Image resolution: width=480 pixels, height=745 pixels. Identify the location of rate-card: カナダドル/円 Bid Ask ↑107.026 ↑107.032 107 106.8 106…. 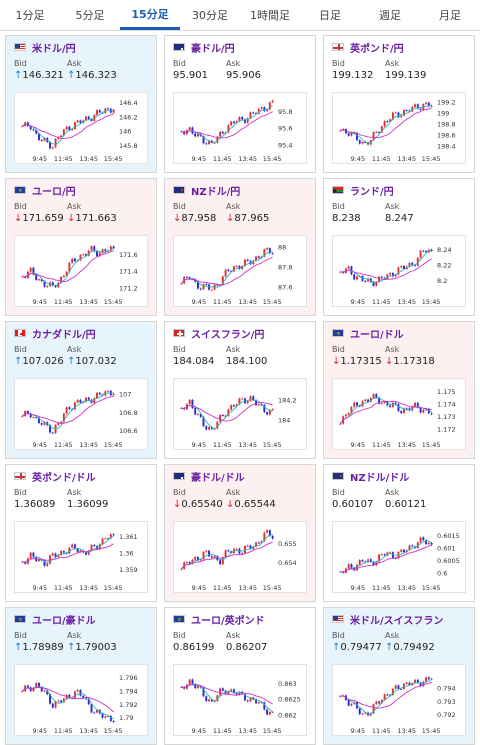
(81, 390).